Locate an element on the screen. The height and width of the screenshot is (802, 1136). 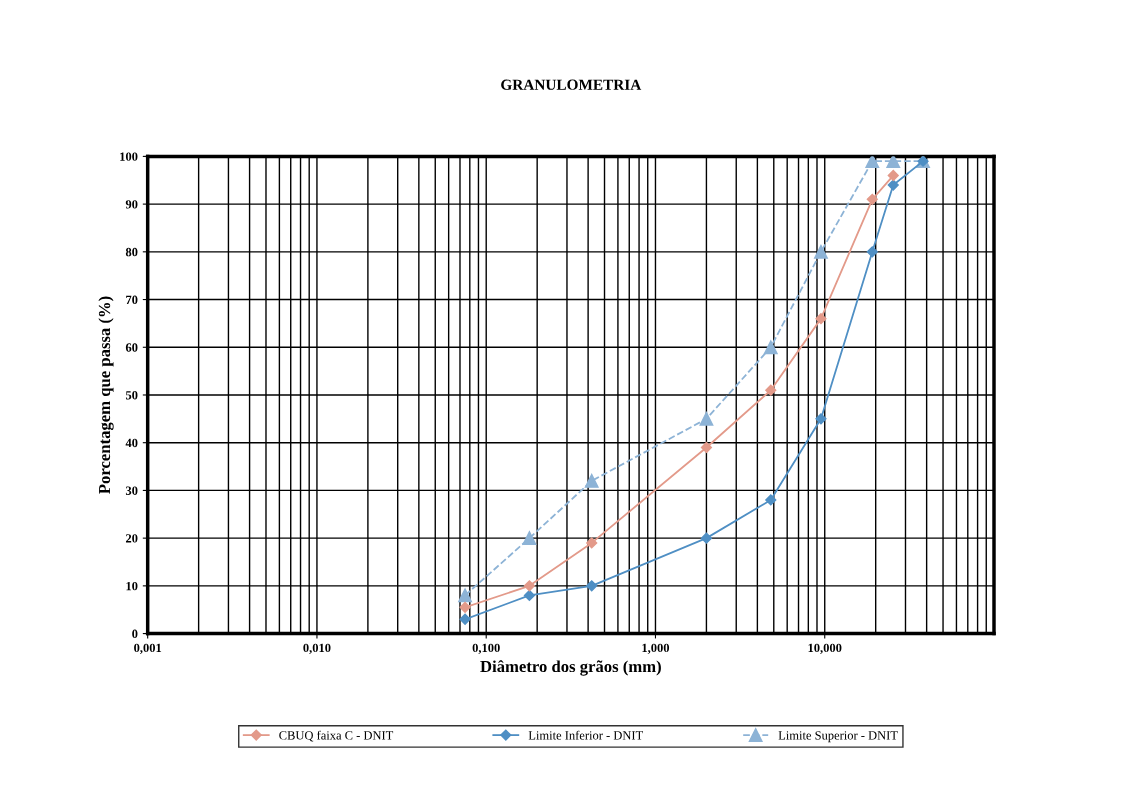
y-axis-title: Porcentagem que passa (%) is located at coordinates (106, 395).